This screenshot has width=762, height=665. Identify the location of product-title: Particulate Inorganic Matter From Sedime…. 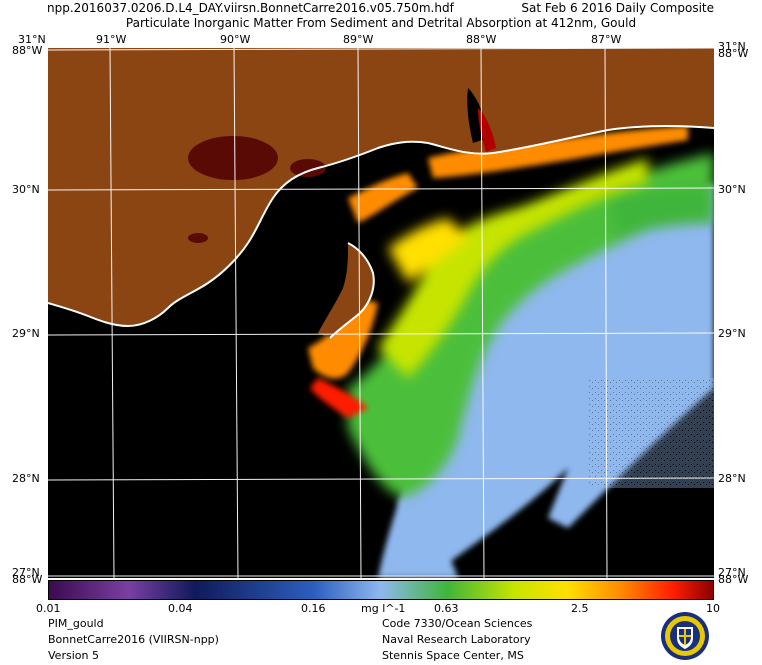
(381, 23).